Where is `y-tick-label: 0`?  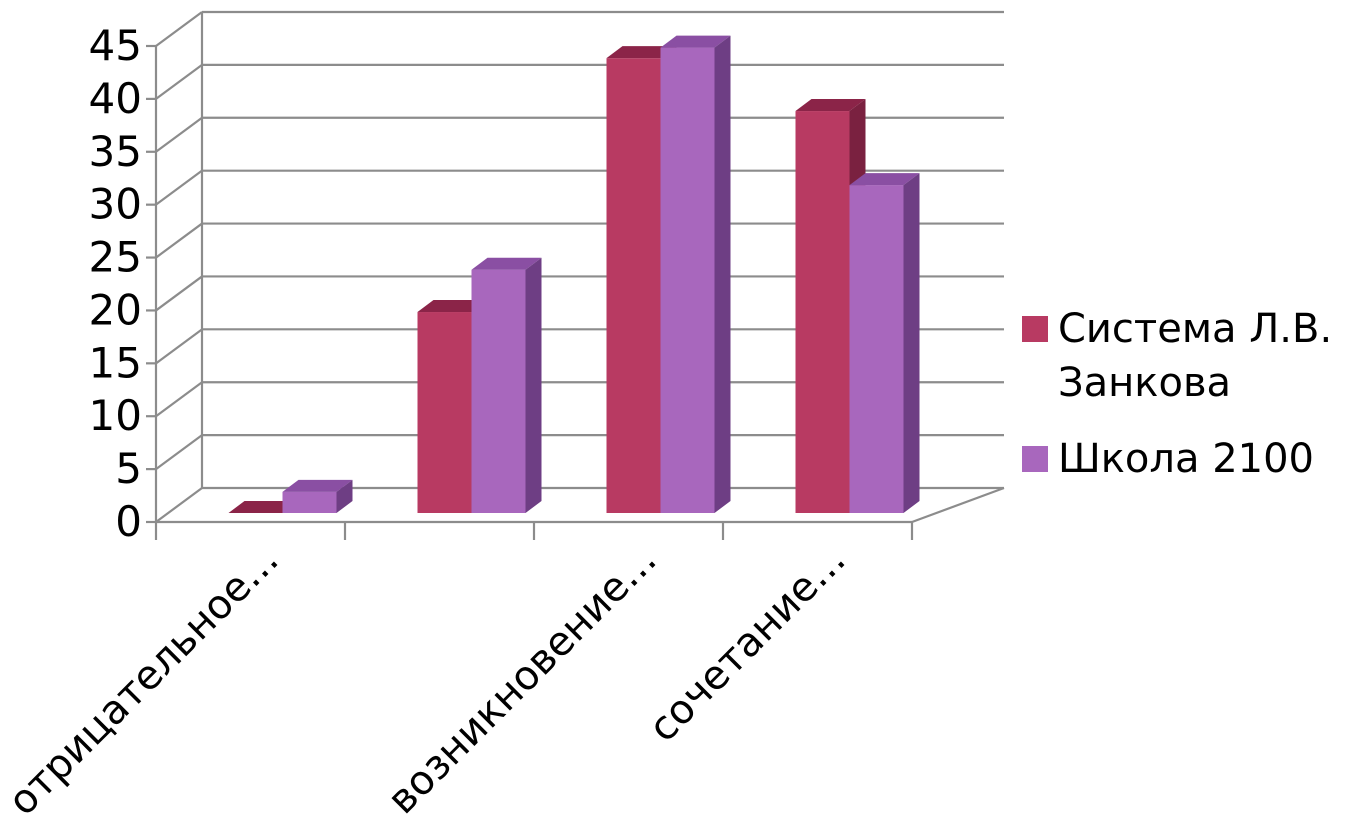
y-tick-label: 0 is located at coordinates (128, 521).